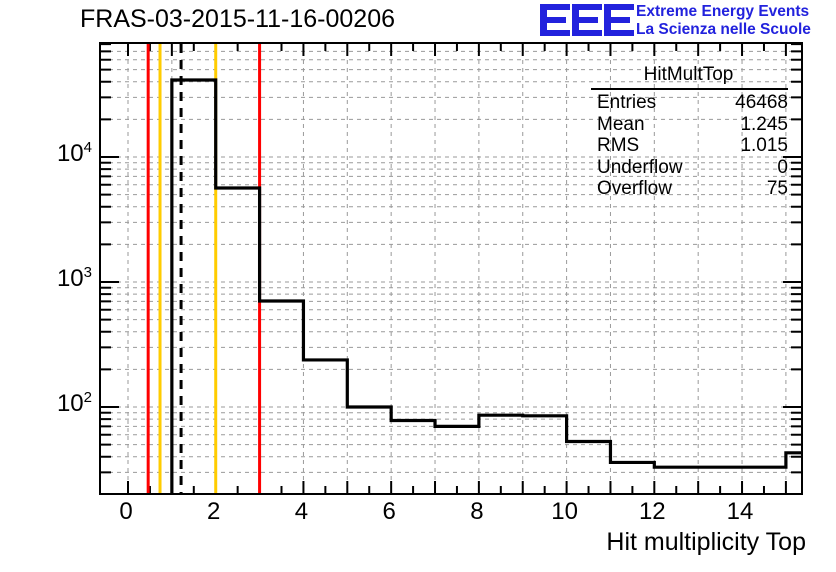  I want to click on y-tick-label-10e3: 10³, so click(74, 278).